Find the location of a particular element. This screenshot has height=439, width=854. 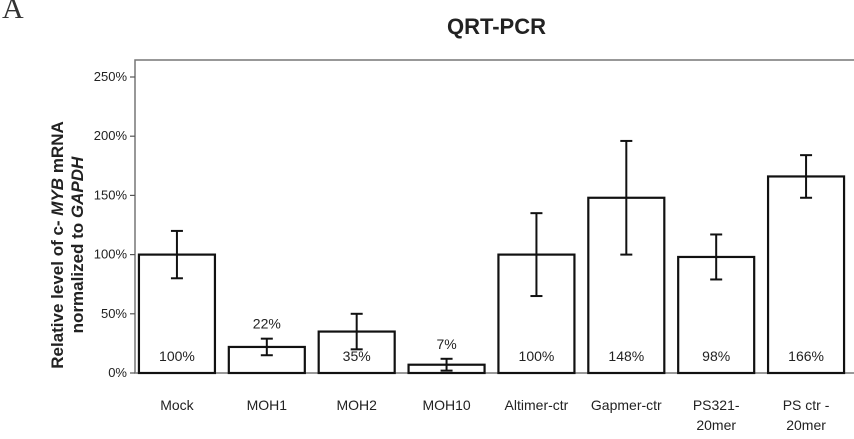

chart-title: QRT-PCR is located at coordinates (496, 26).